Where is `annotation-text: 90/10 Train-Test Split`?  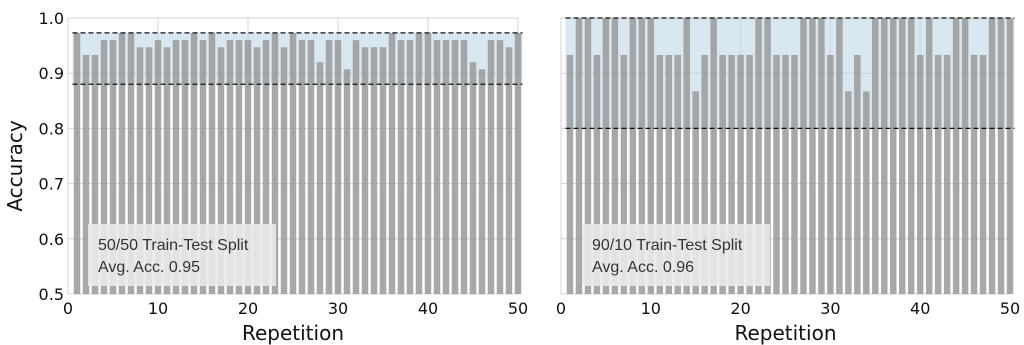
annotation-text: 90/10 Train-Test Split is located at coordinates (667, 245).